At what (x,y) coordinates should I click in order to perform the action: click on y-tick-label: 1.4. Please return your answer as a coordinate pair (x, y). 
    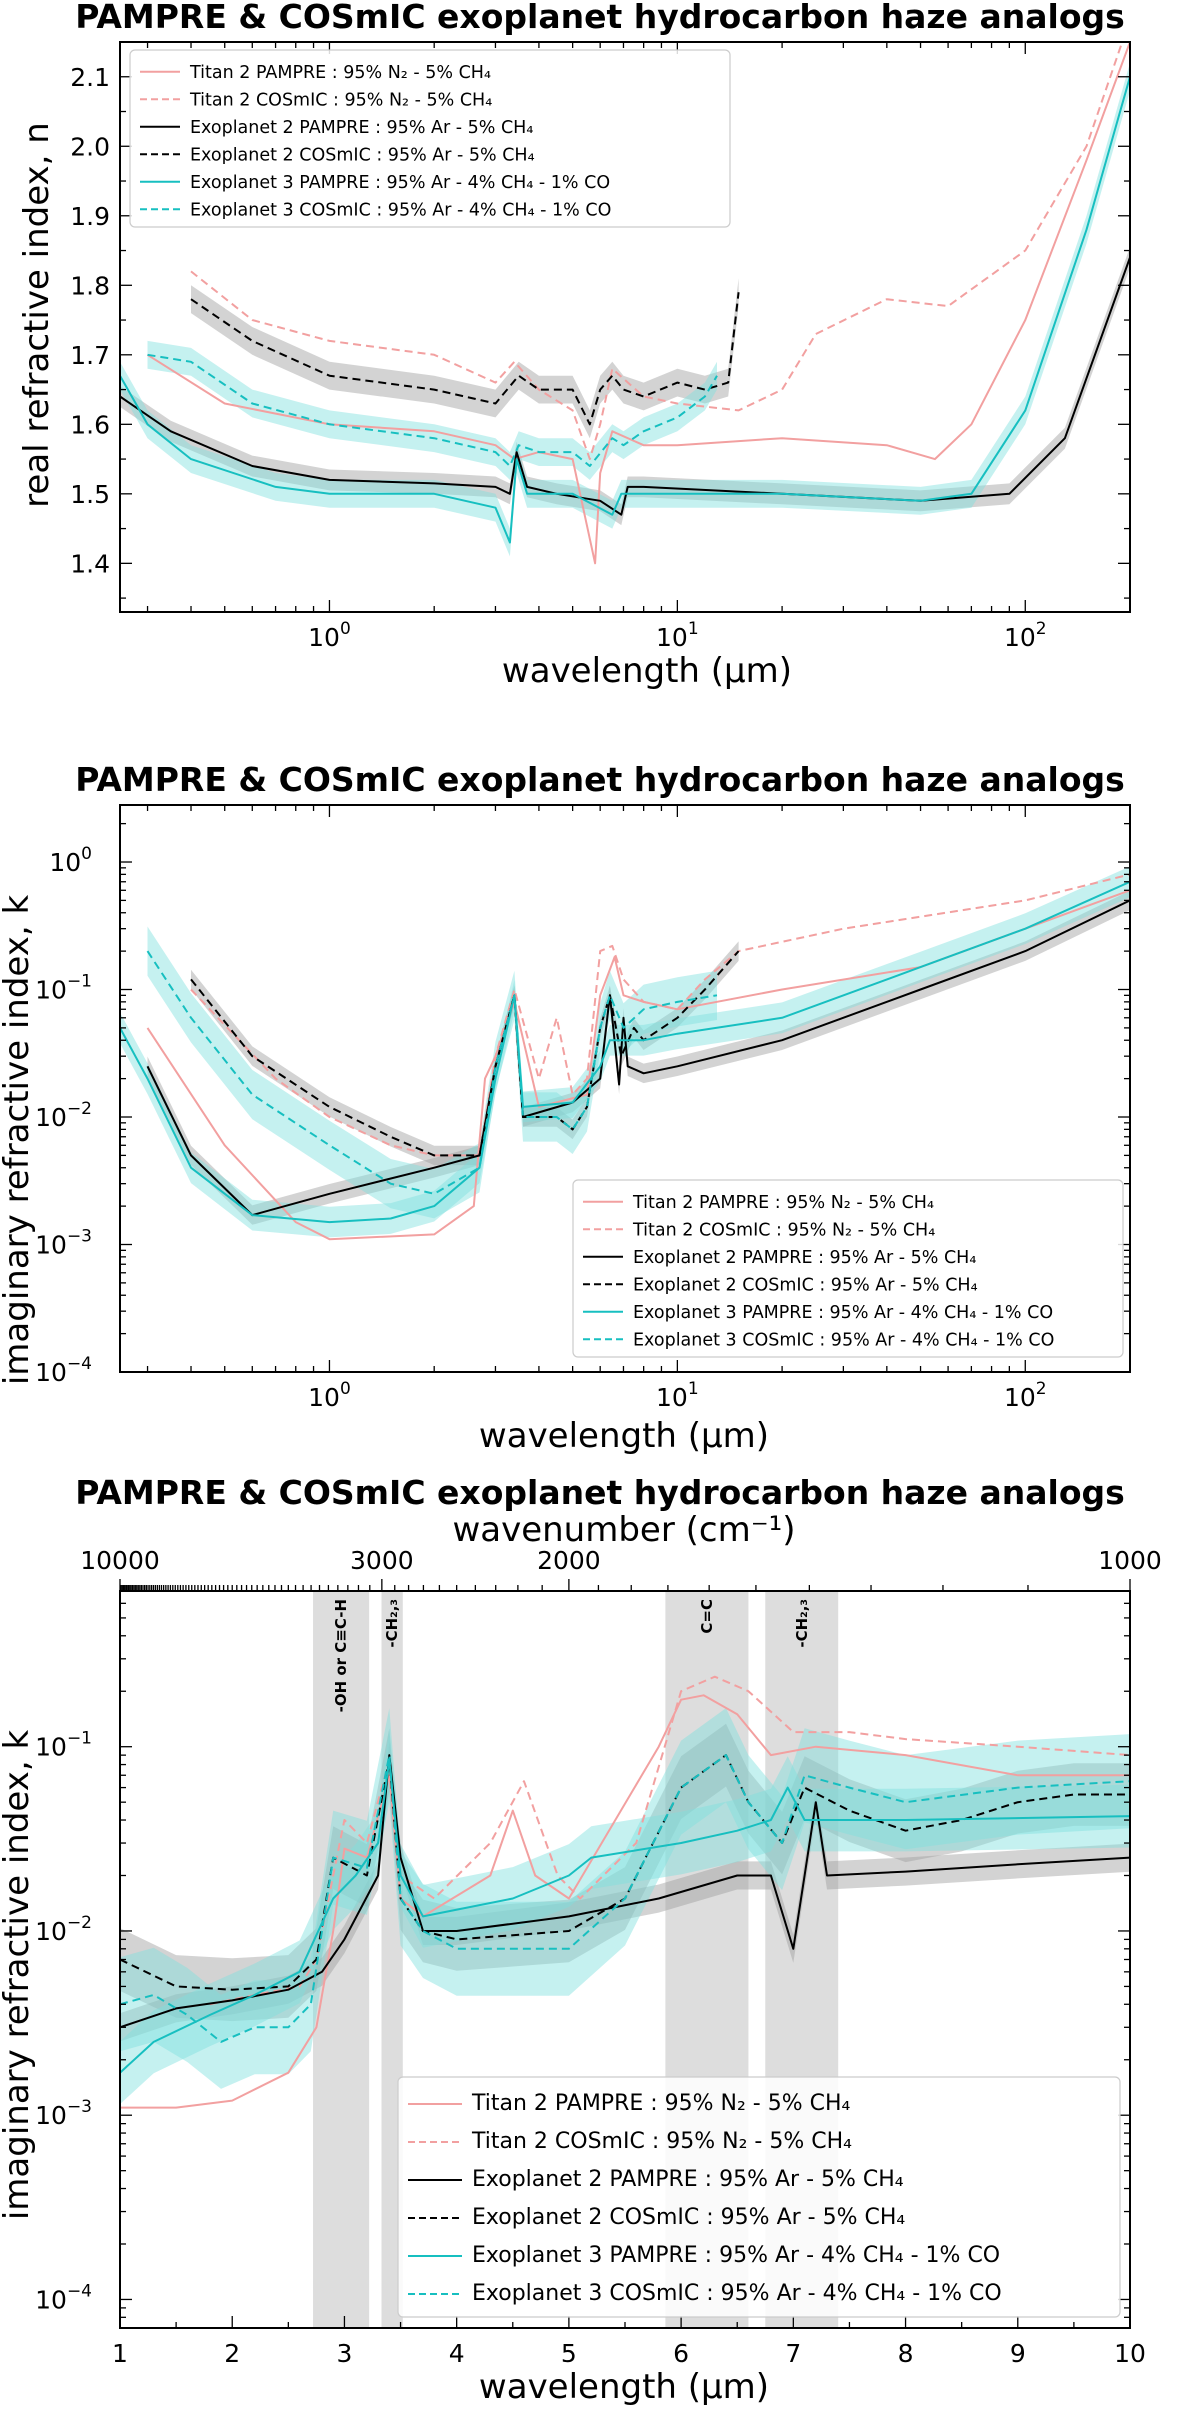
    Looking at the image, I should click on (90, 563).